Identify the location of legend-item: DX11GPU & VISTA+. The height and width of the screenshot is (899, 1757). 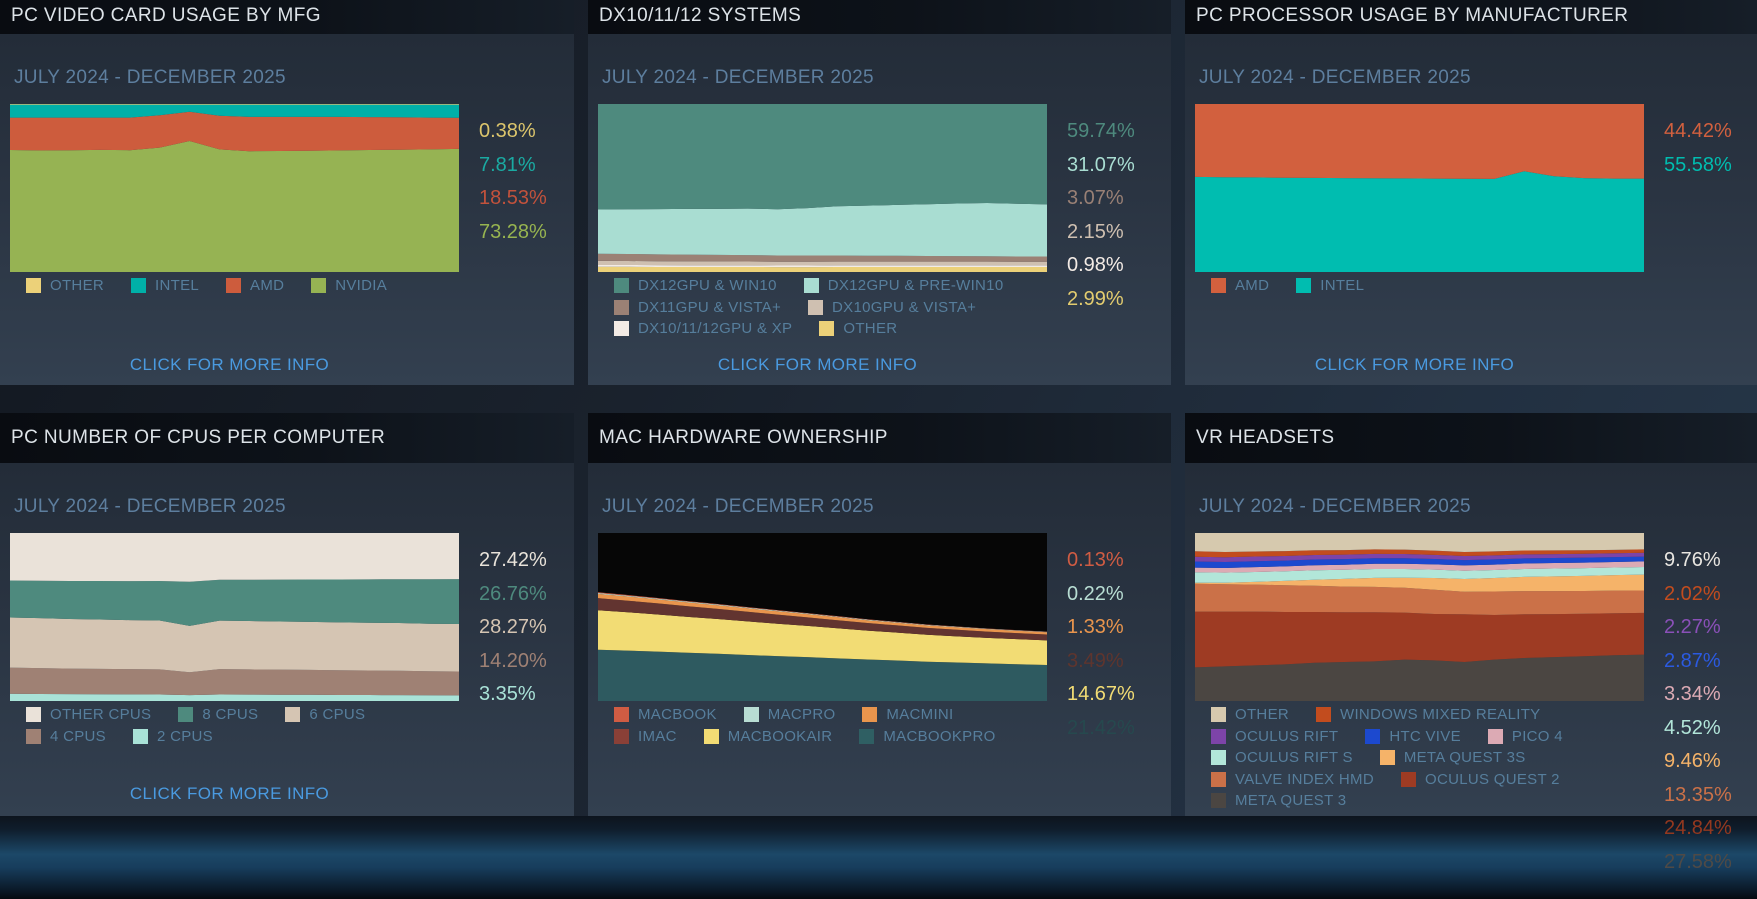
(697, 307).